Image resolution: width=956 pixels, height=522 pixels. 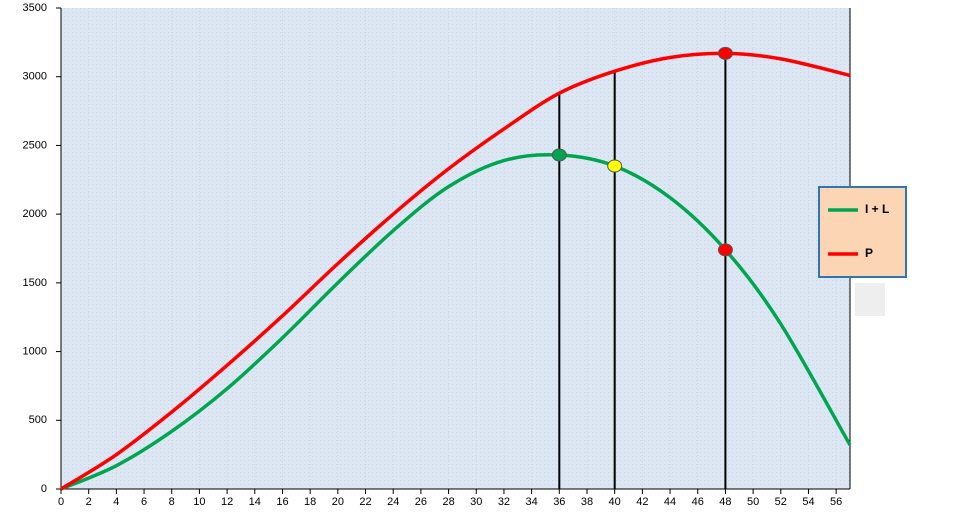 I want to click on y-tick-label: 1500, so click(x=35, y=283).